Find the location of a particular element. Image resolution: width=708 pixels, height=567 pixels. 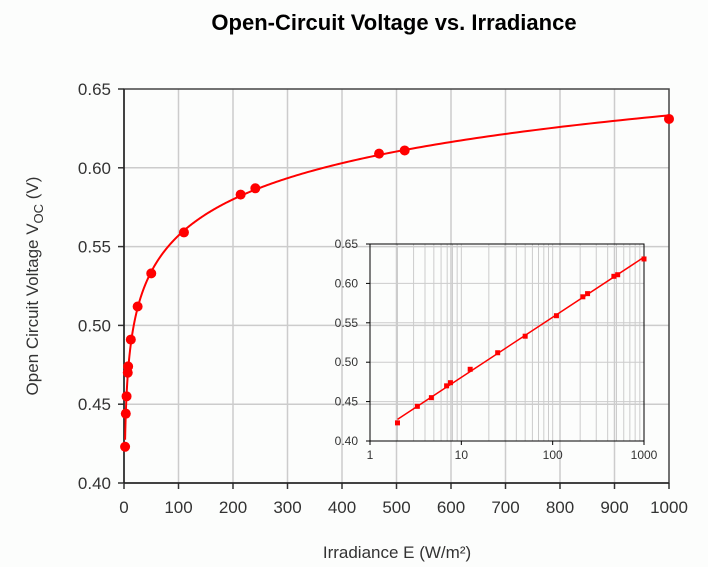

inset-plot-frame is located at coordinates (507, 342).